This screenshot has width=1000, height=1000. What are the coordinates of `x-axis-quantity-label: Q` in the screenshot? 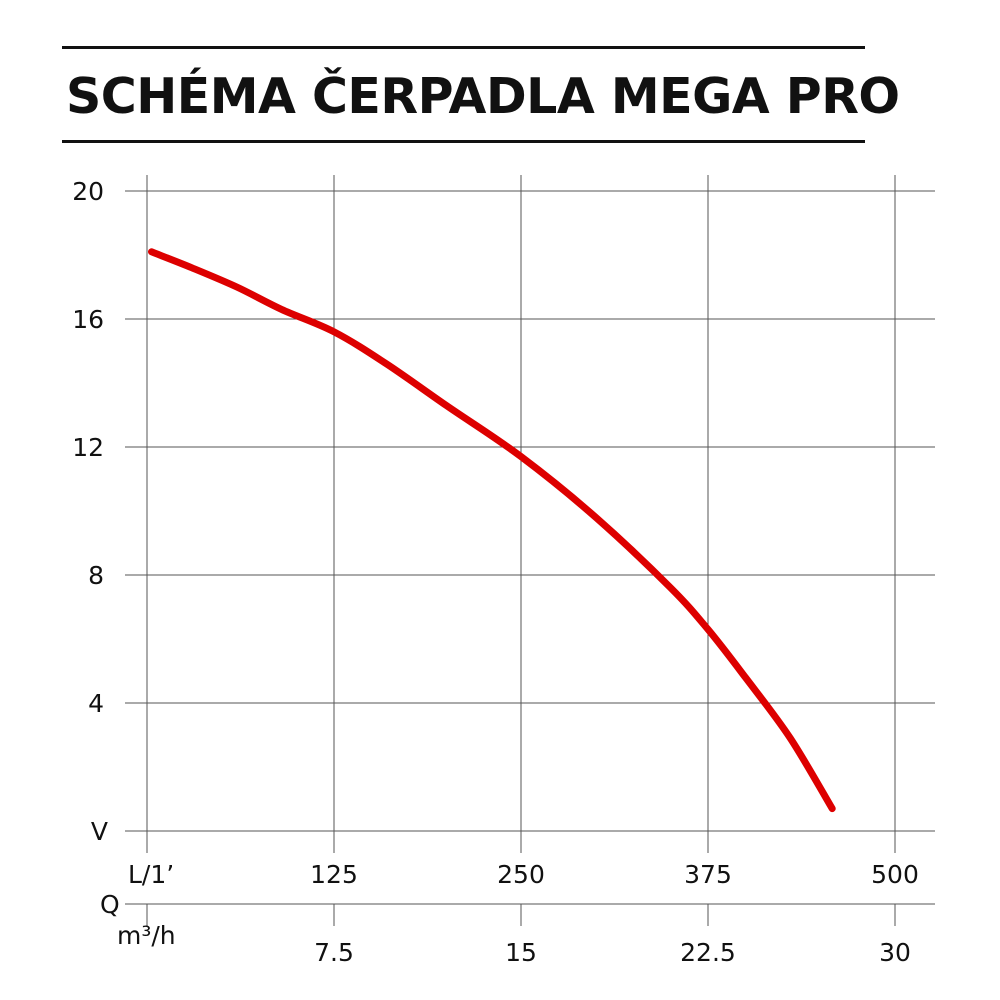 It's located at (110, 904).